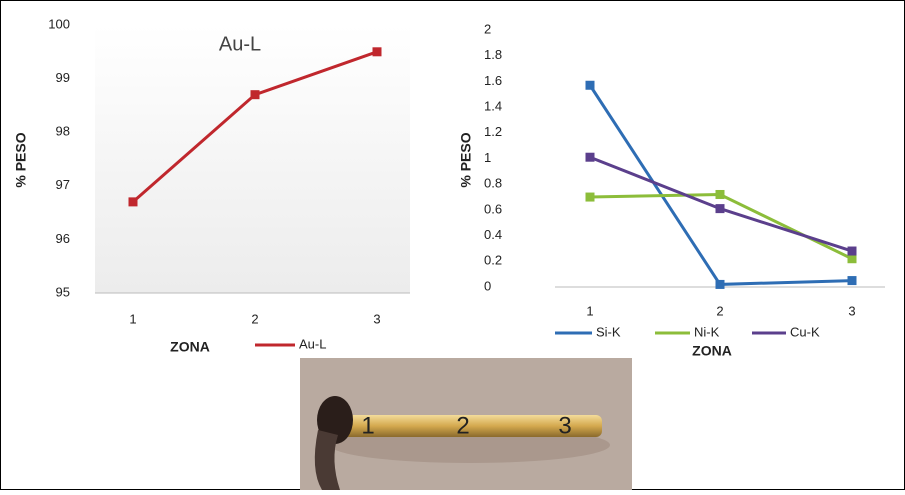 The height and width of the screenshot is (495, 905). What do you see at coordinates (608, 331) in the screenshot?
I see `legend-label: Si-K` at bounding box center [608, 331].